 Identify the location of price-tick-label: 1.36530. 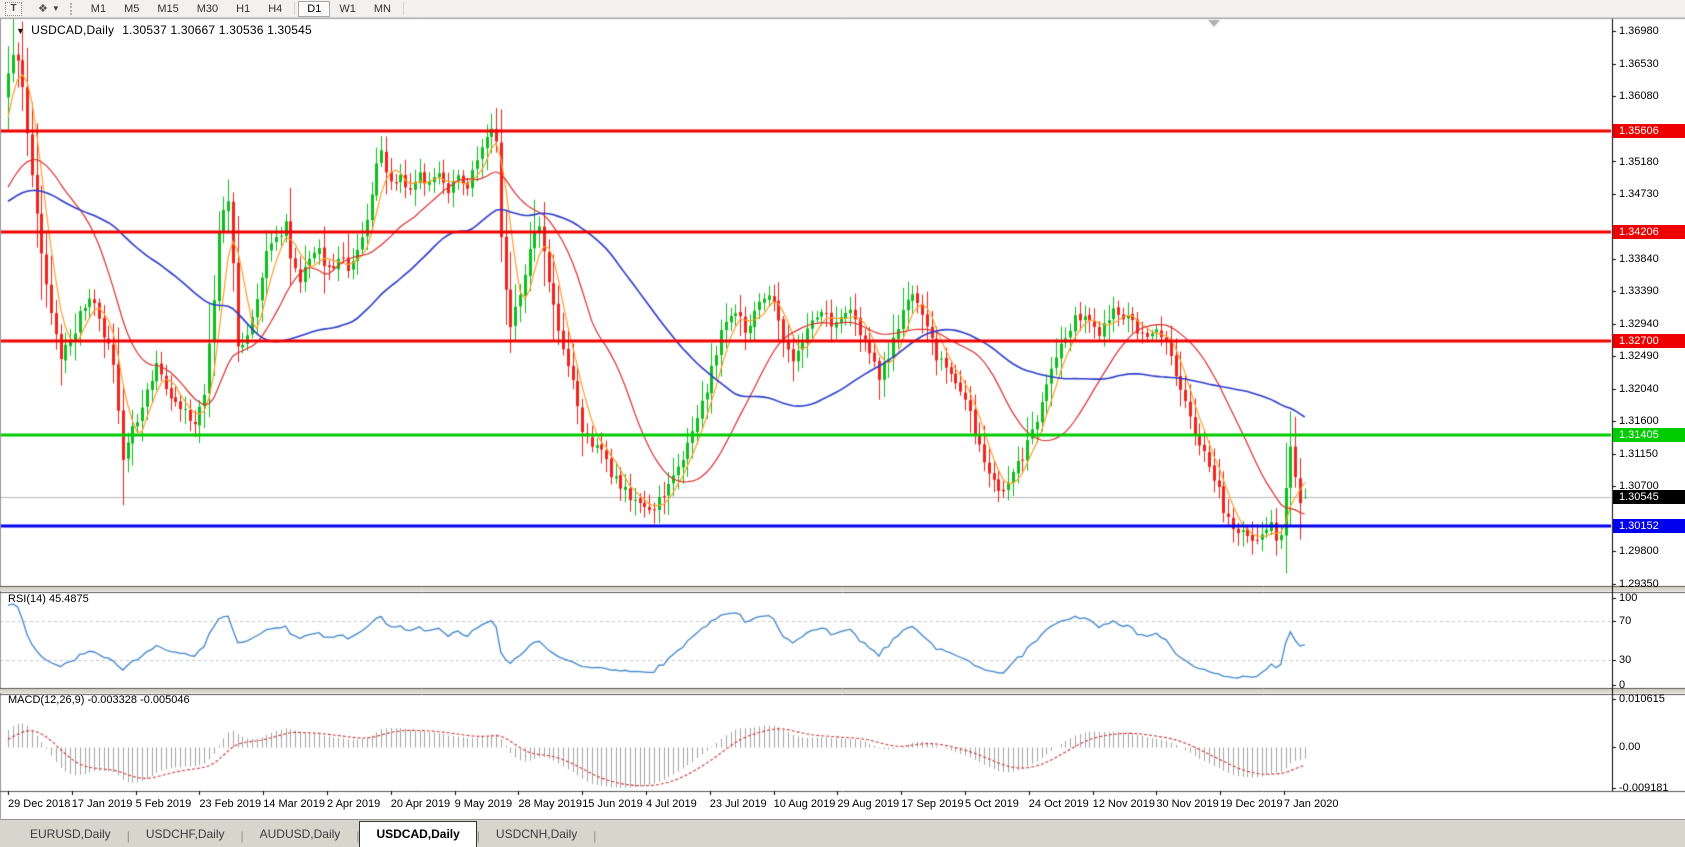
(1639, 63).